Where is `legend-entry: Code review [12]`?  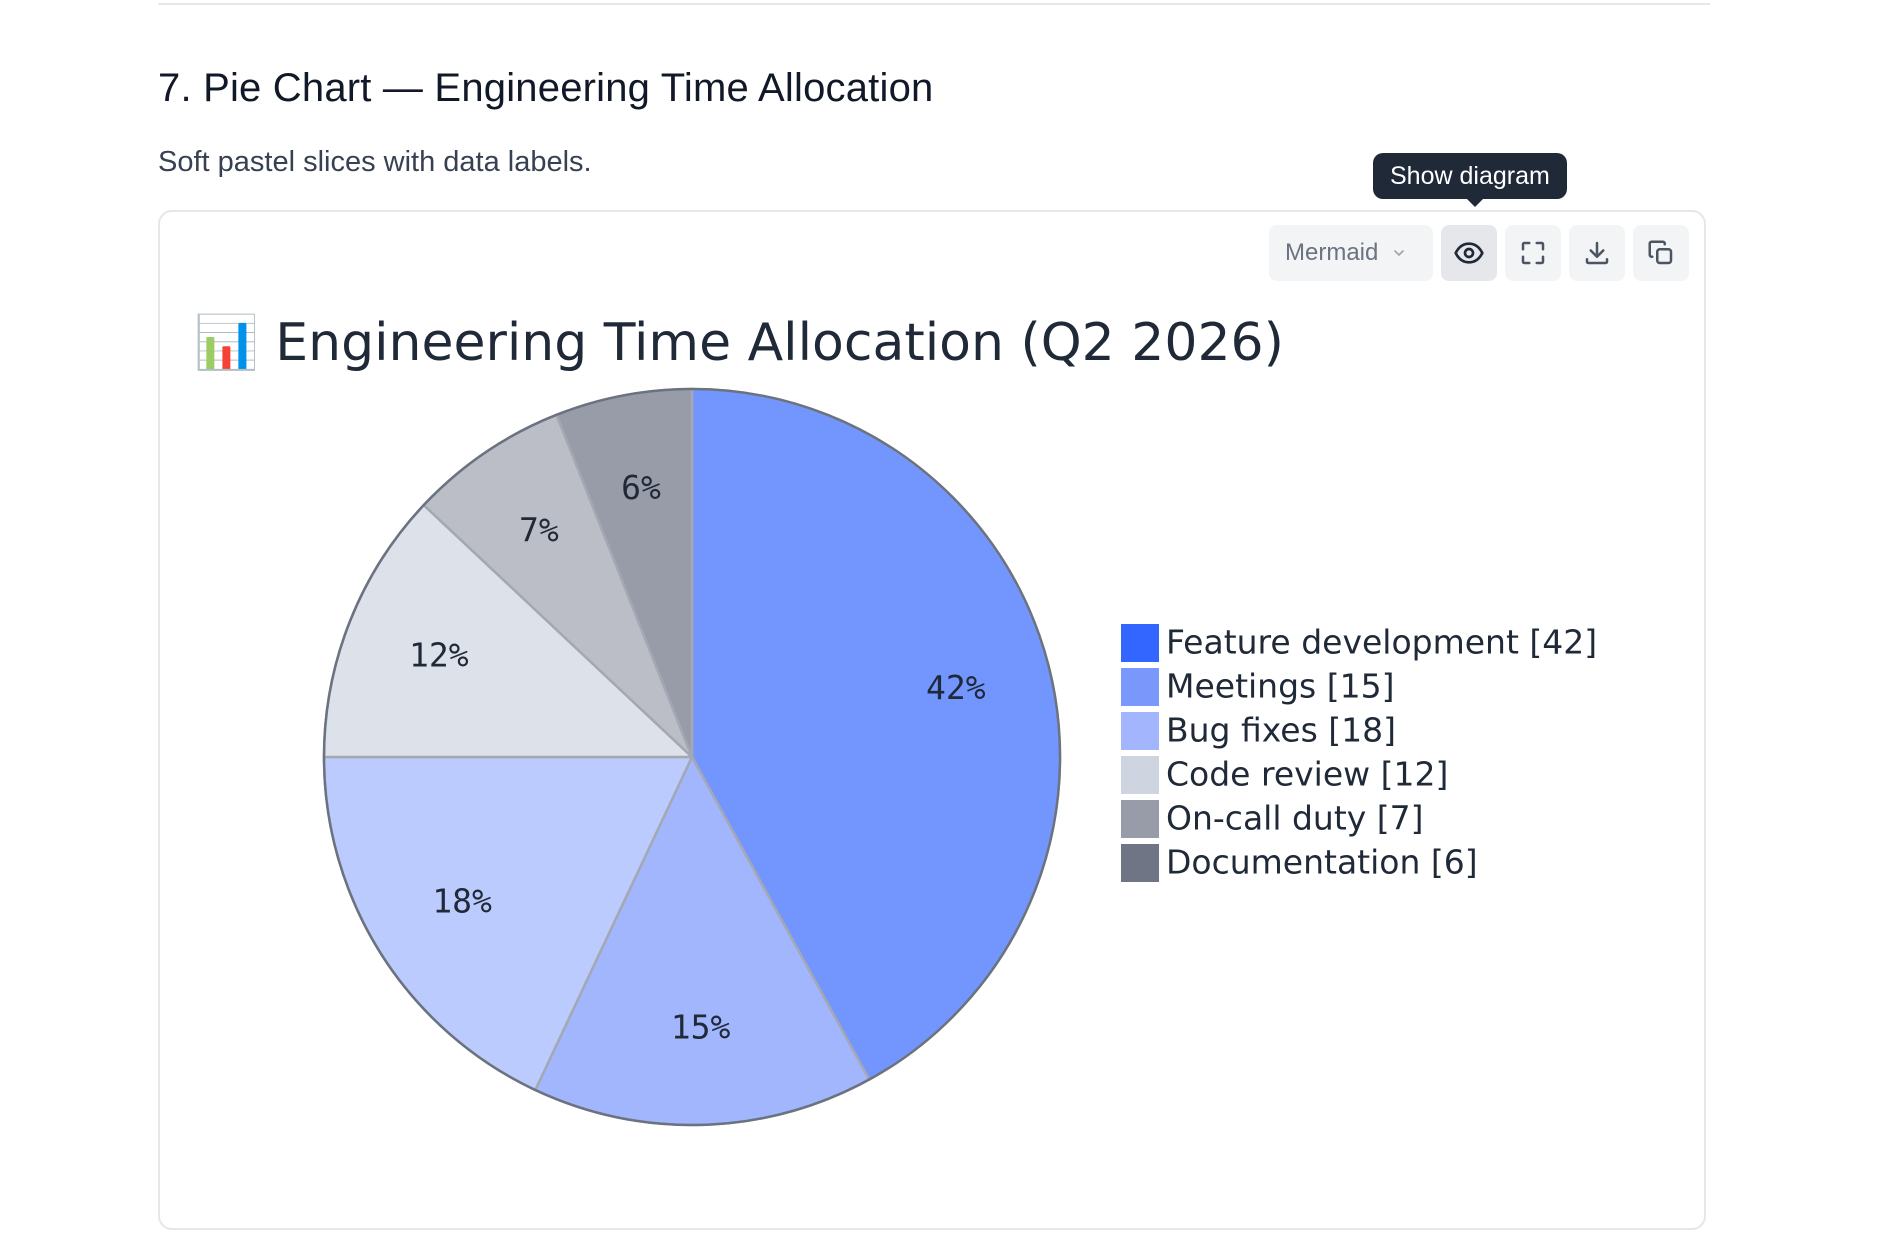 legend-entry: Code review [12] is located at coordinates (1307, 774).